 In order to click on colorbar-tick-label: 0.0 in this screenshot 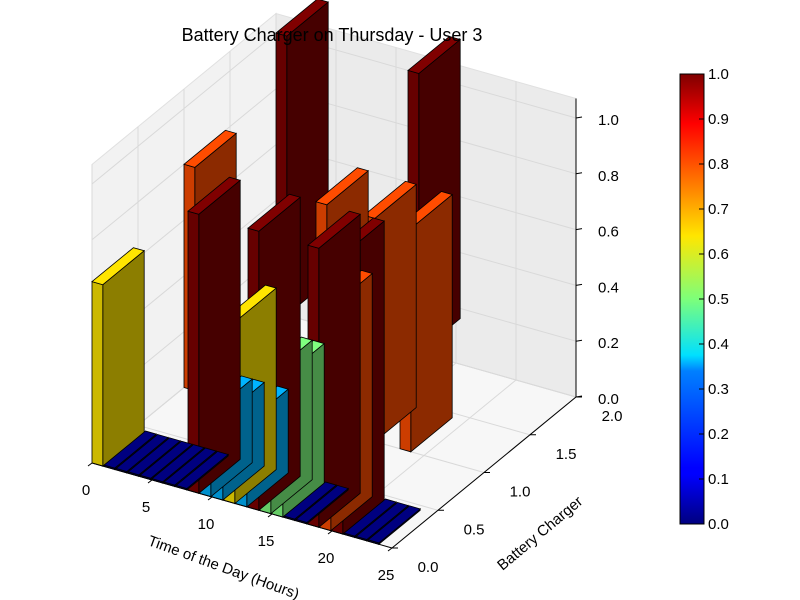, I will do `click(718, 524)`.